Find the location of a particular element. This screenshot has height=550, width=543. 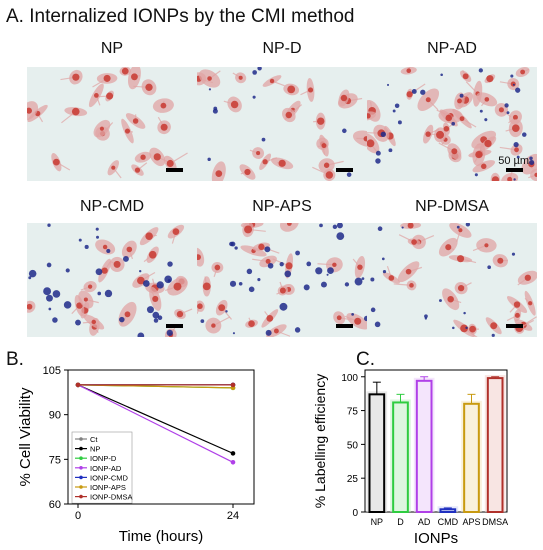

x-tick-label: NP is located at coordinates (377, 522).